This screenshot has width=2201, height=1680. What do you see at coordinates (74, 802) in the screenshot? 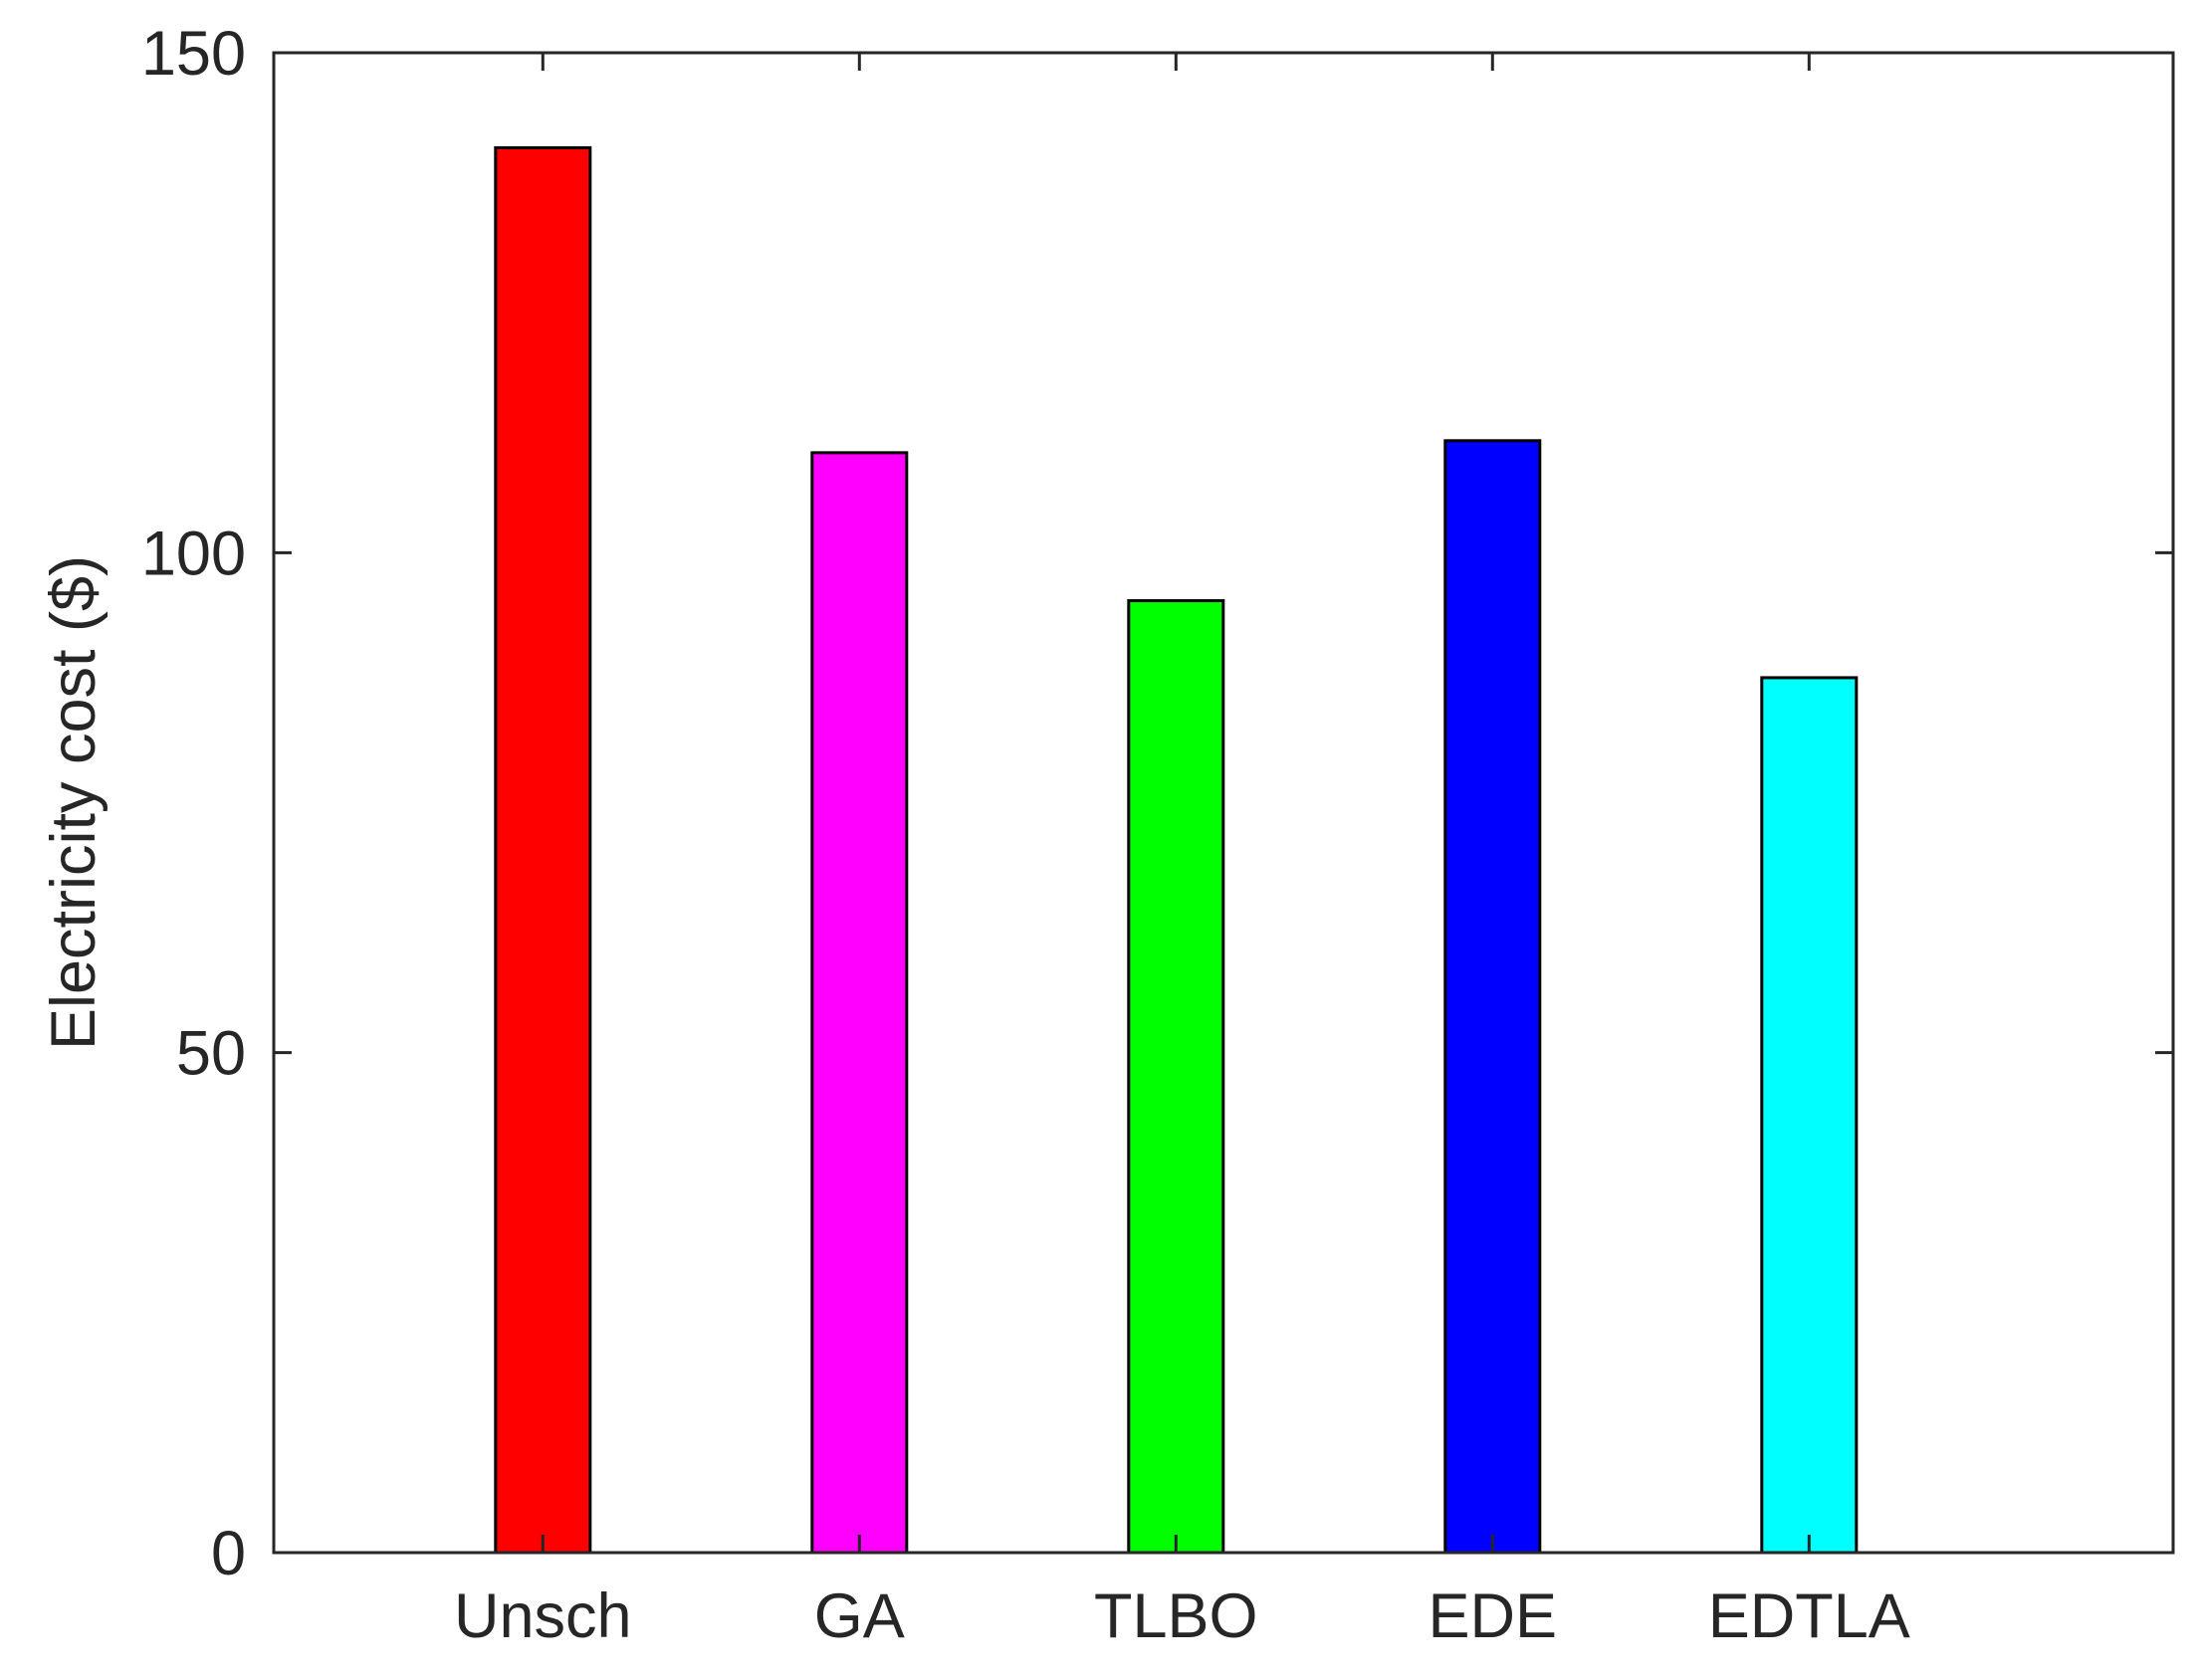
I see `y-axis-label: Electricity cost ($)` at bounding box center [74, 802].